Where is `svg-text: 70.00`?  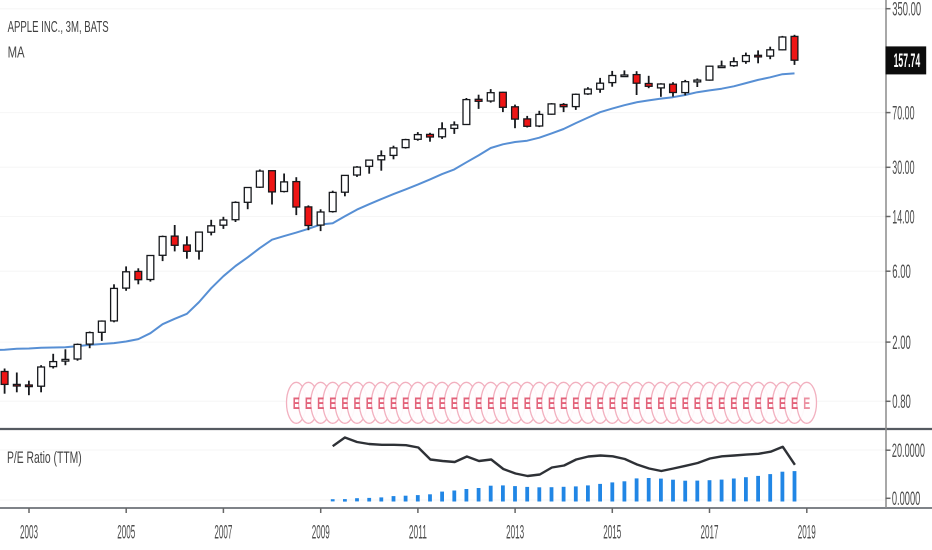 svg-text: 70.00 is located at coordinates (903, 113).